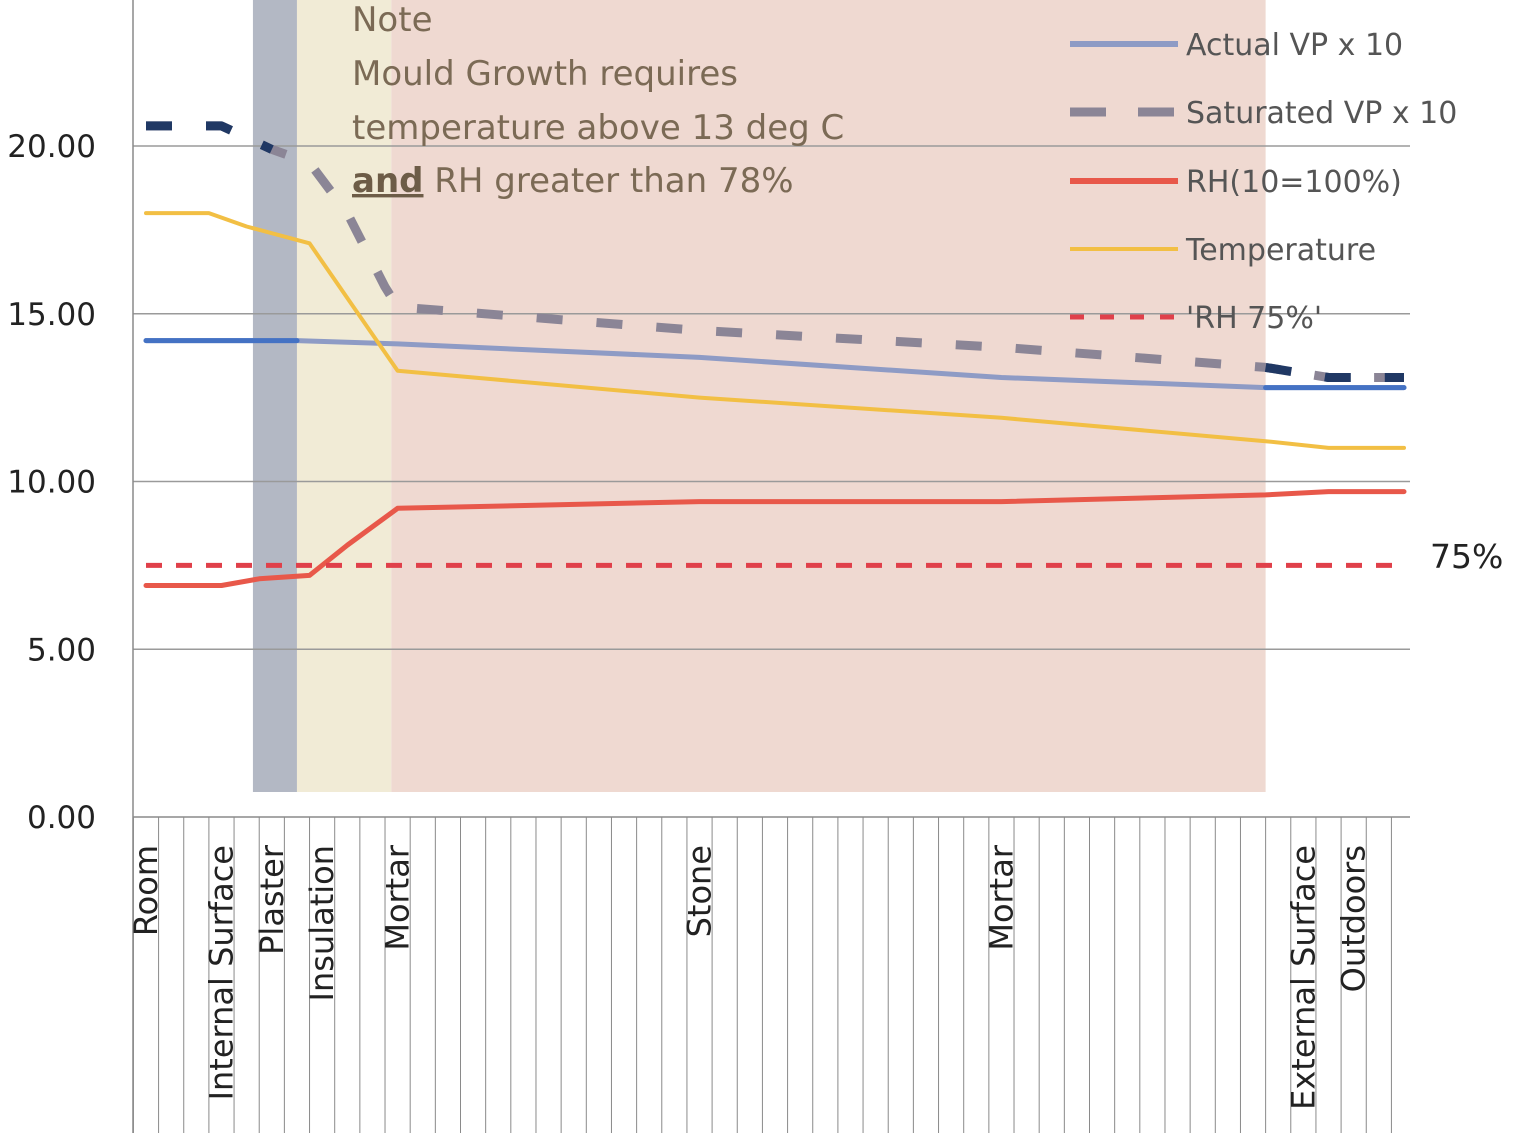 The height and width of the screenshot is (1133, 1519). I want to click on legend-label: Actual VP x 10, so click(1294, 45).